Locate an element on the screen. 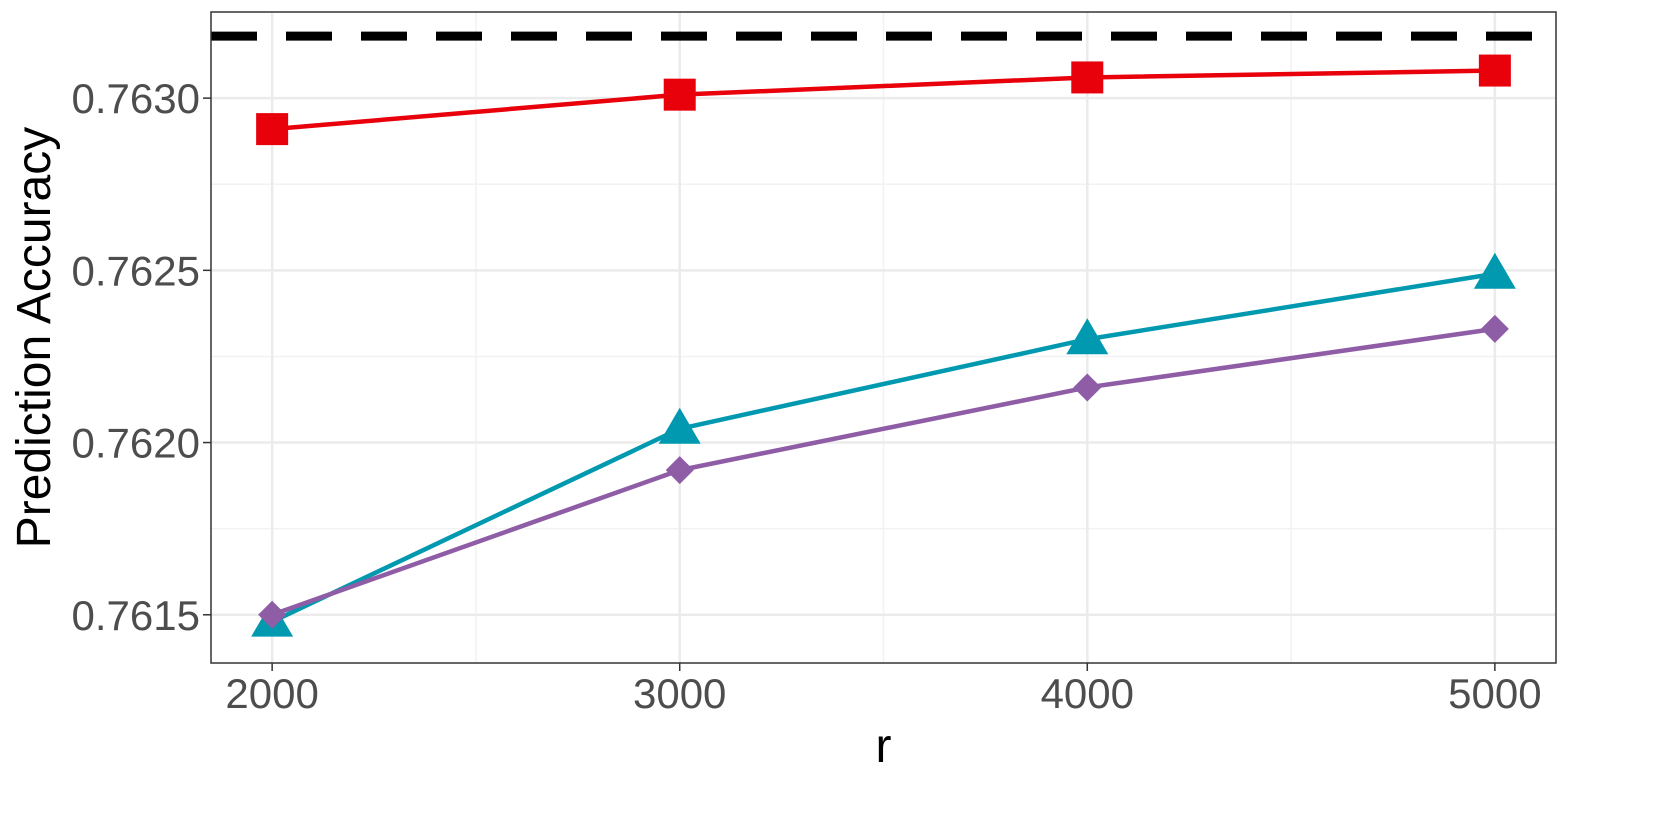 The image size is (1661, 830). y-tick-label: 0.7630 is located at coordinates (136, 98).